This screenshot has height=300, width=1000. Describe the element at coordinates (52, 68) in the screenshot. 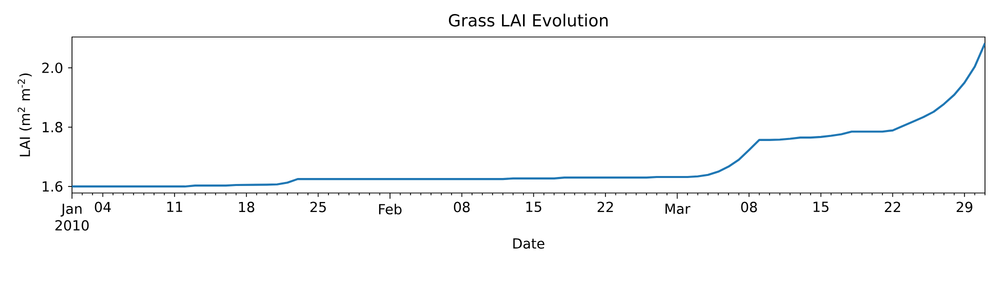

I see `y-tick-label: 2.0` at that location.